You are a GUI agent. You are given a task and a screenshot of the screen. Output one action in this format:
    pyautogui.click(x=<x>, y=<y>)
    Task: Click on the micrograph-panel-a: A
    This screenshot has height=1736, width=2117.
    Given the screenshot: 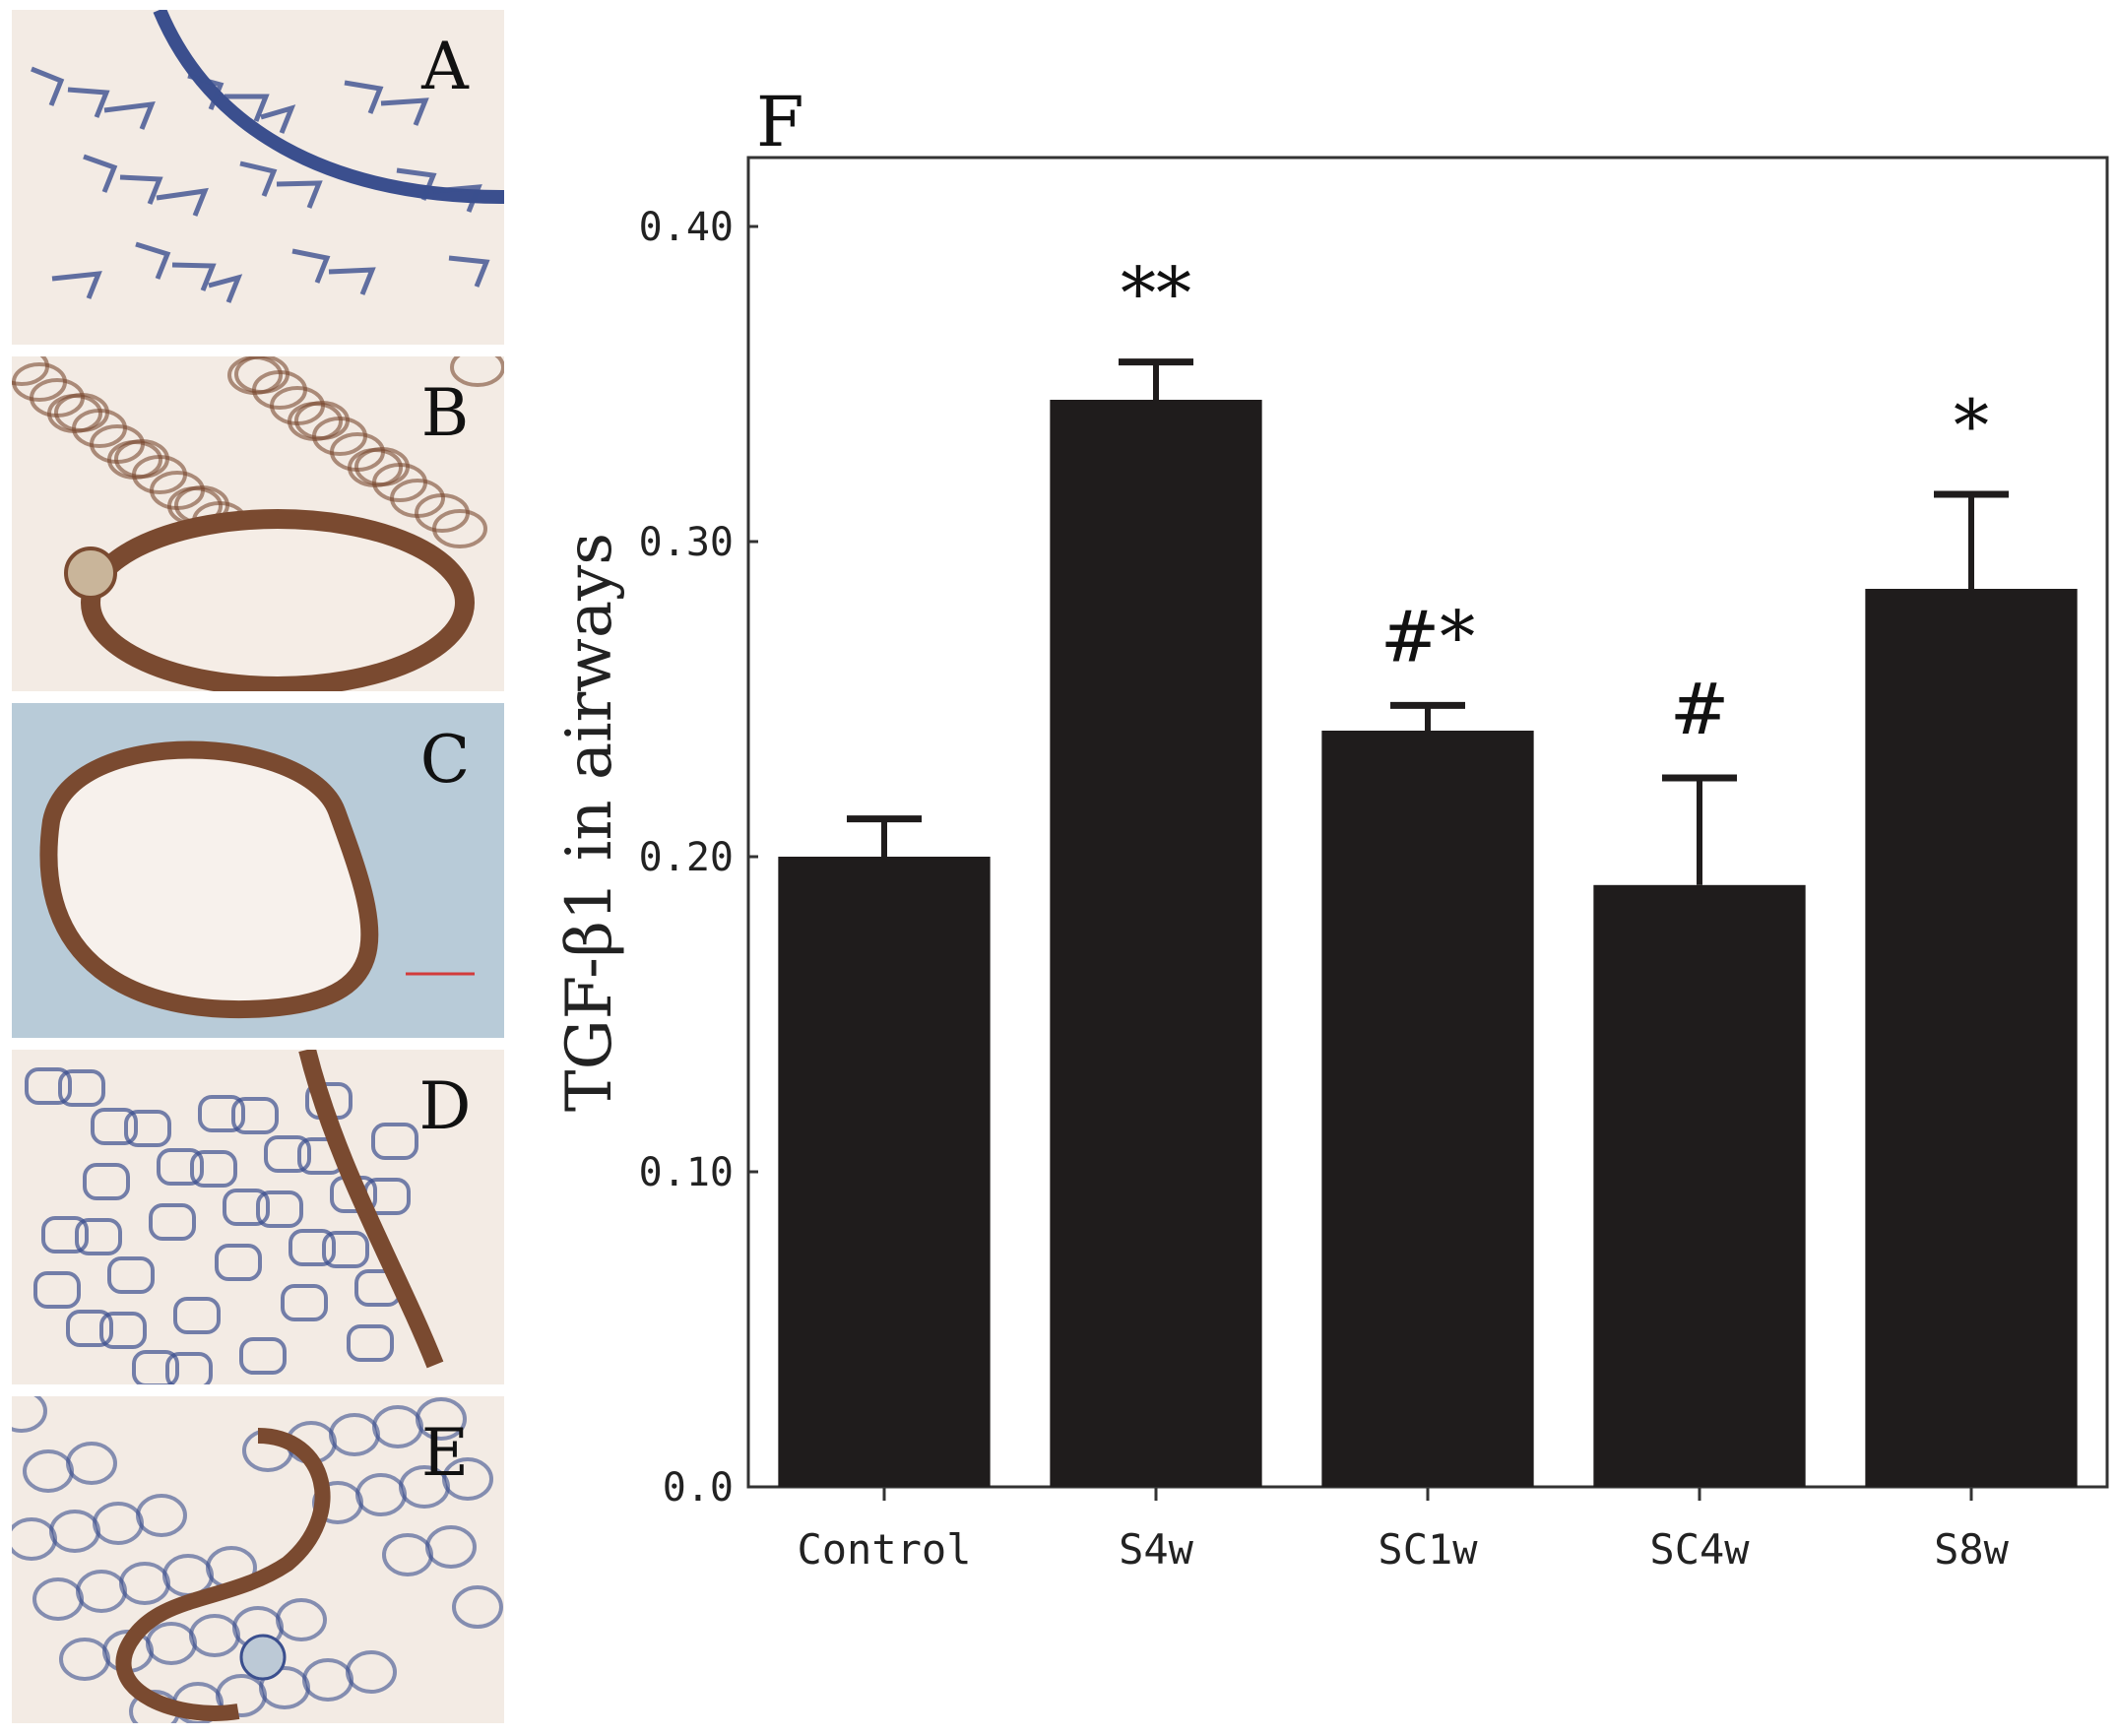 What is the action you would take?
    pyautogui.click(x=258, y=177)
    